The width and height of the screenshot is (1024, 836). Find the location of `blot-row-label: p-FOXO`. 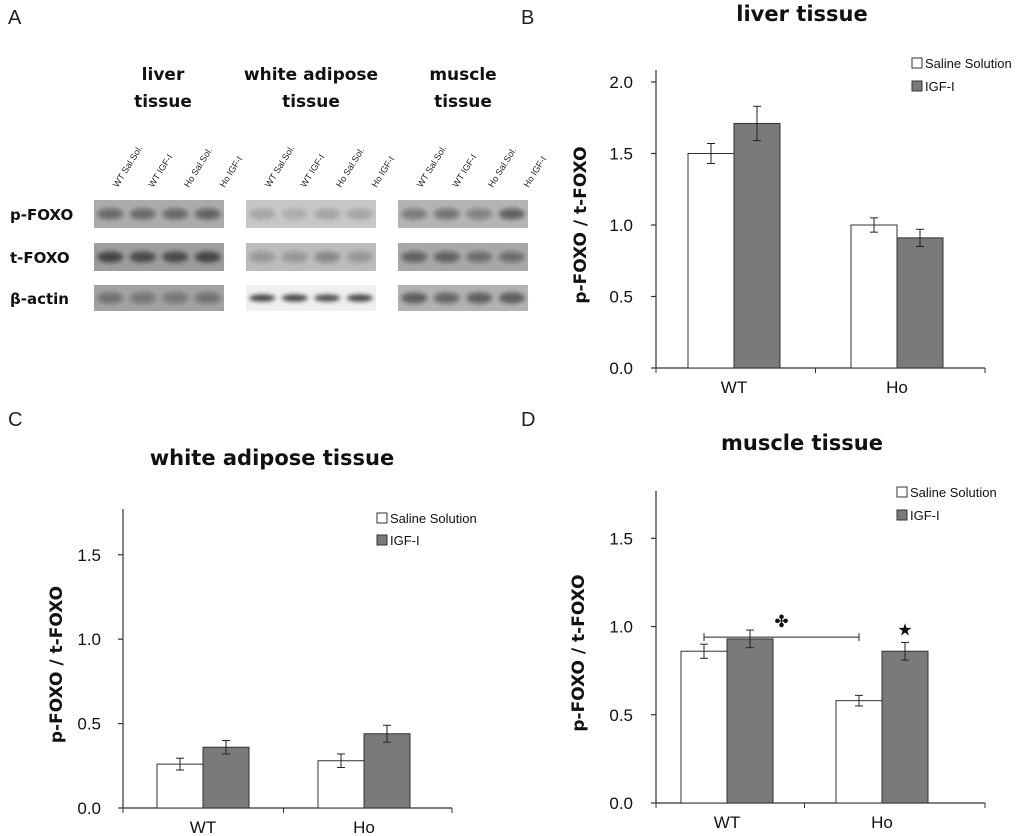

blot-row-label: p-FOXO is located at coordinates (41, 215).